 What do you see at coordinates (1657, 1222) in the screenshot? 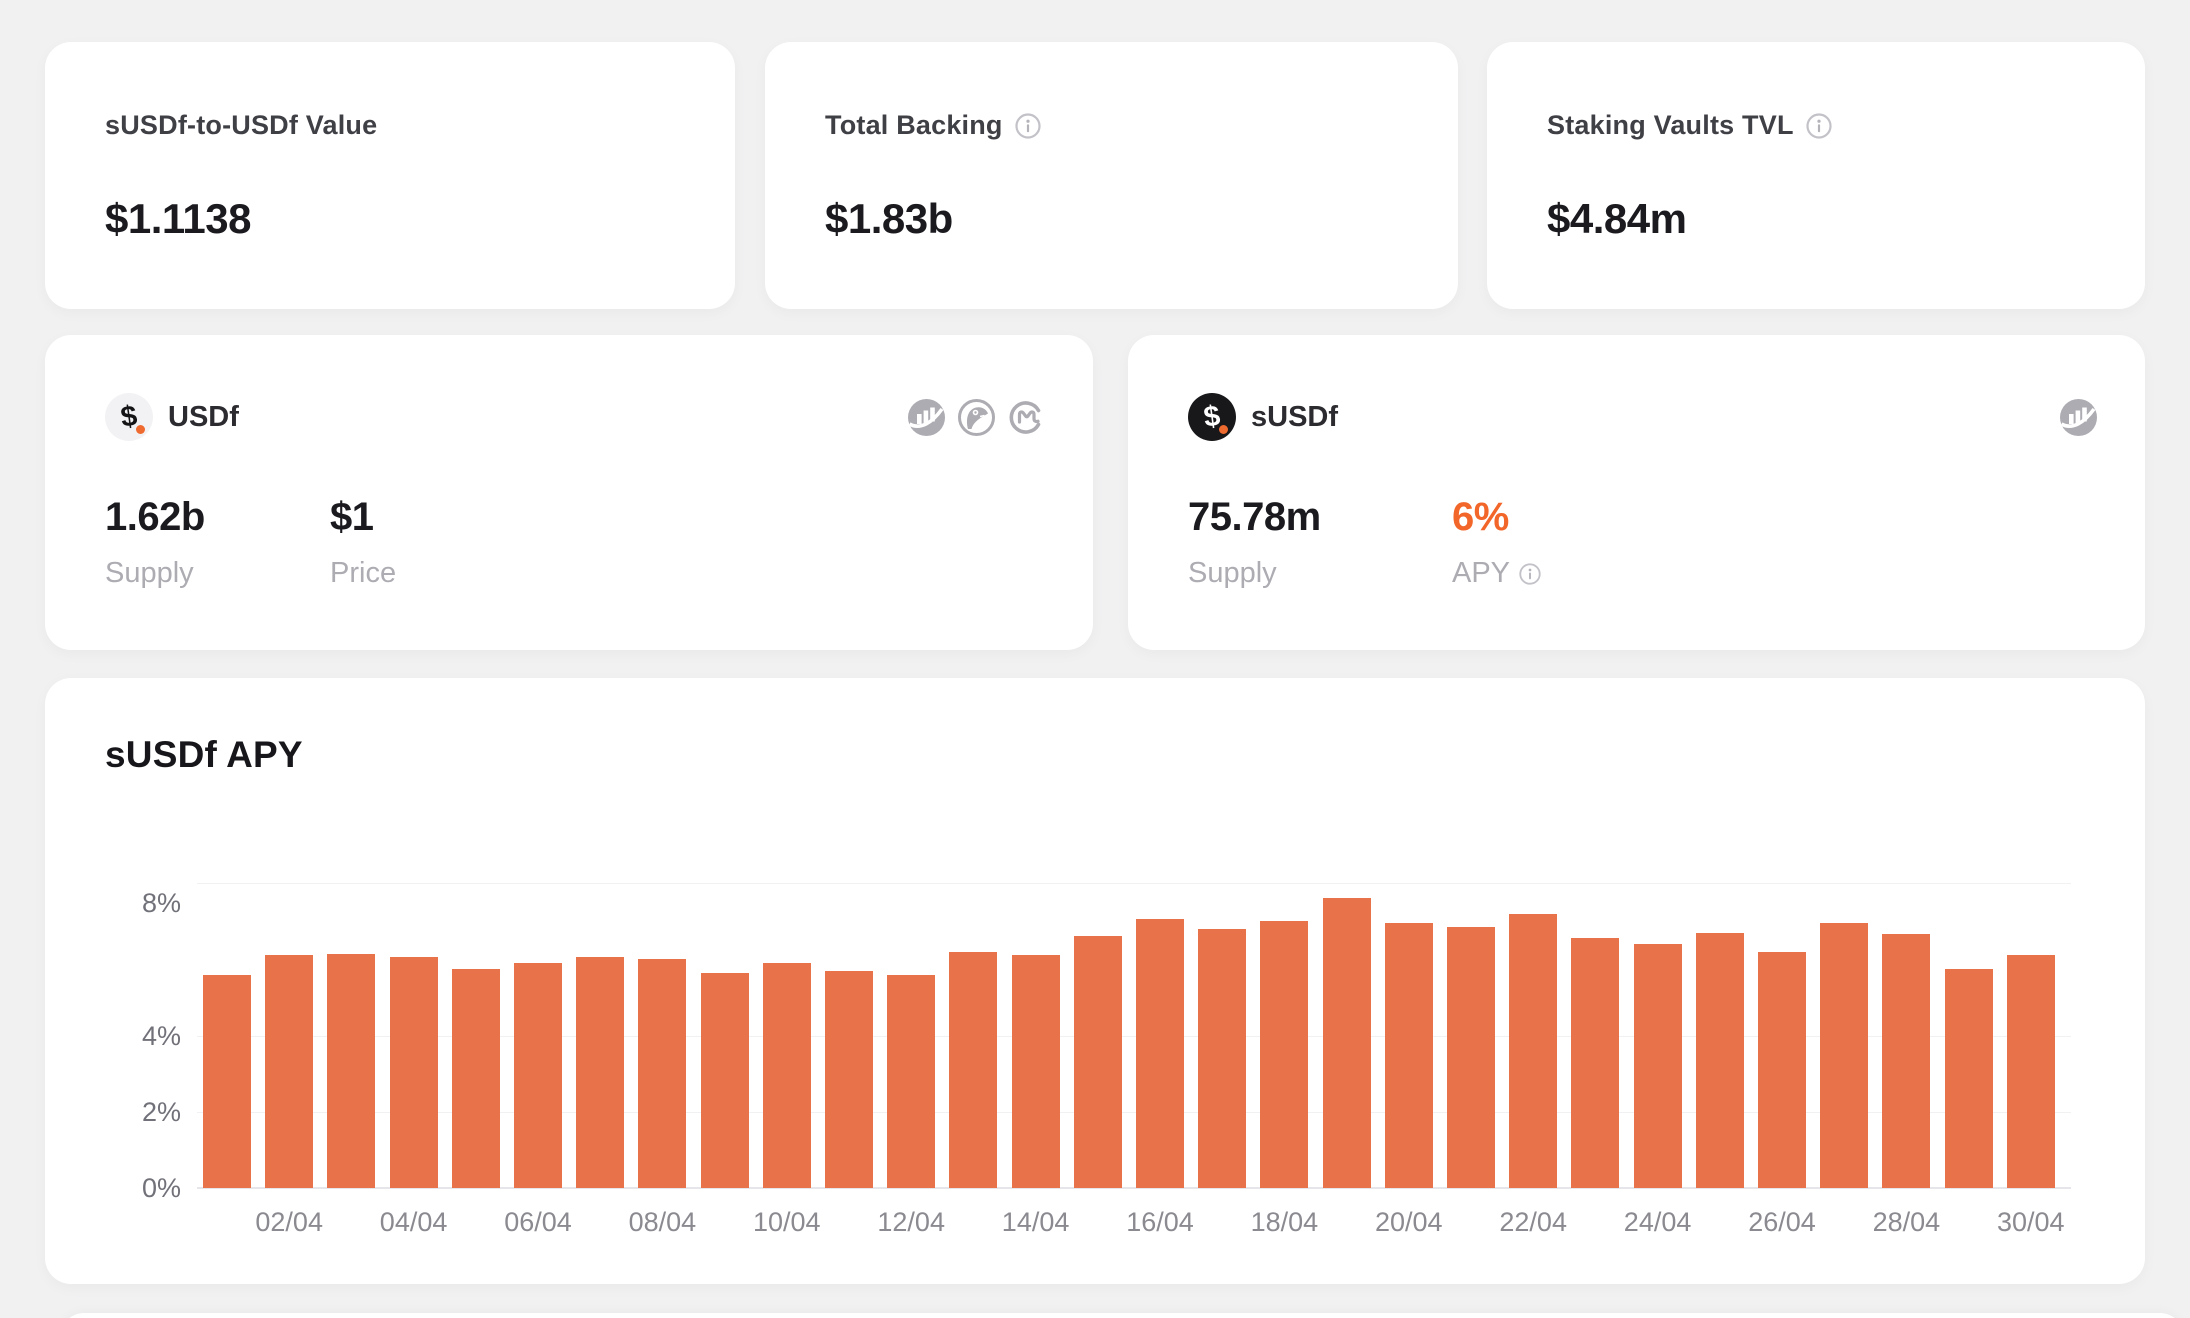
I see `x-axis-tick: 24/04` at bounding box center [1657, 1222].